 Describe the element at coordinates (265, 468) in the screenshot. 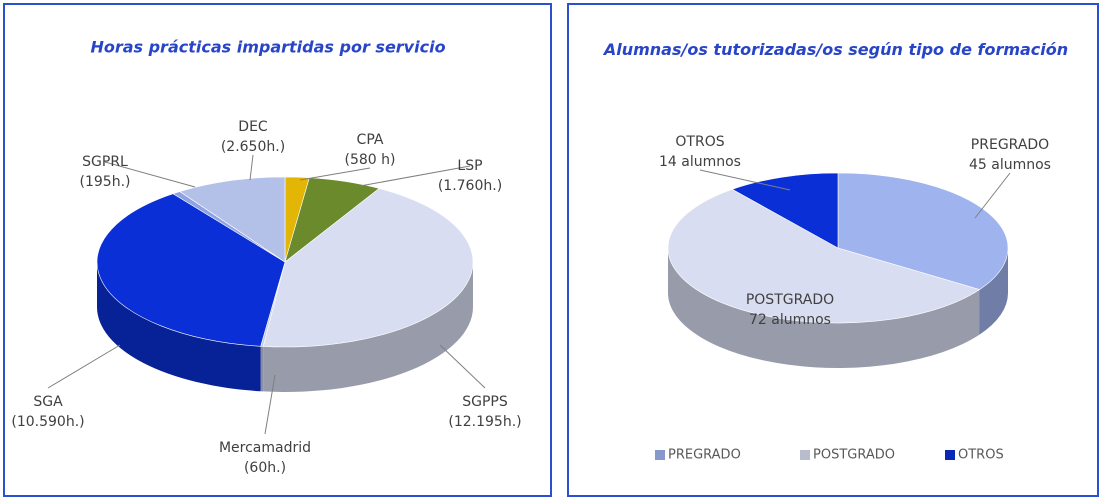

I see `data-label-value: (60h.)` at that location.